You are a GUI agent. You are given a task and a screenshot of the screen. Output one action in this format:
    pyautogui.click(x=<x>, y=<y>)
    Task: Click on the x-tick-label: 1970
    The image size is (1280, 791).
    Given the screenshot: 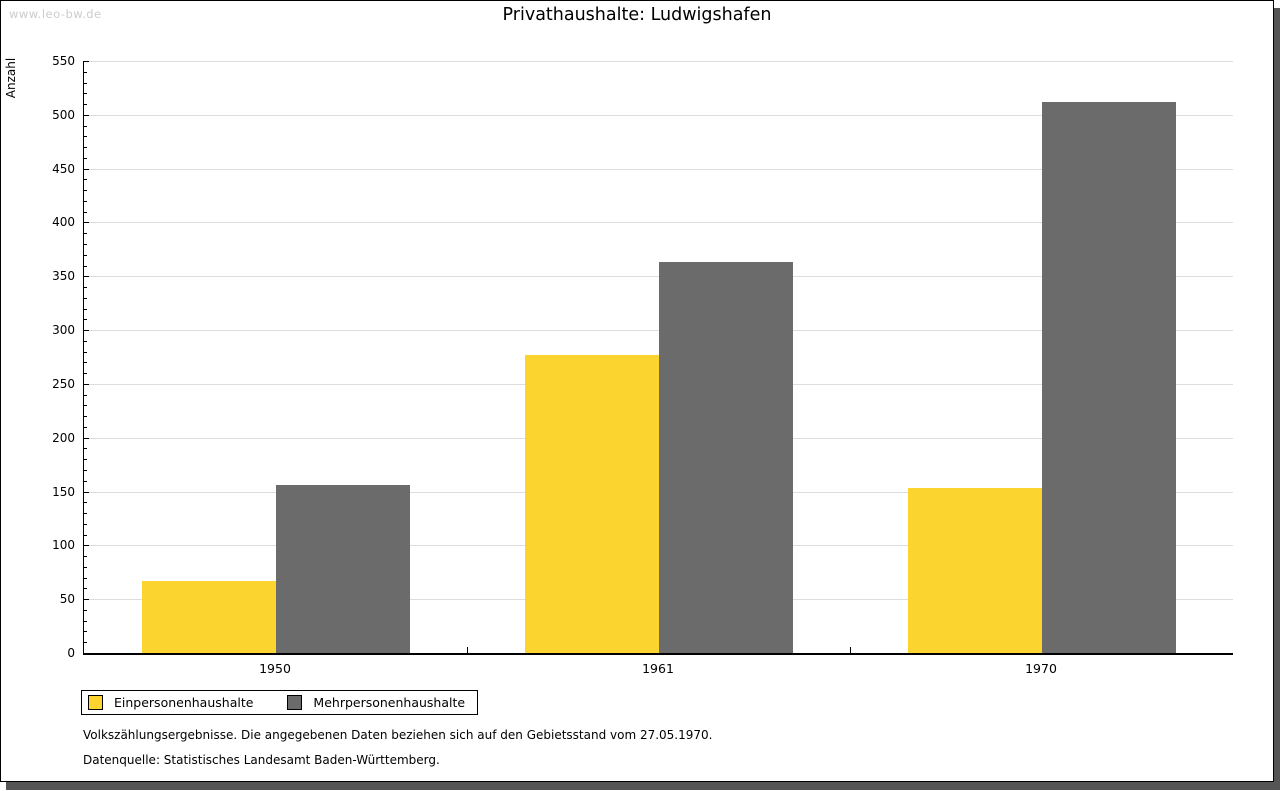 What is the action you would take?
    pyautogui.click(x=1041, y=668)
    